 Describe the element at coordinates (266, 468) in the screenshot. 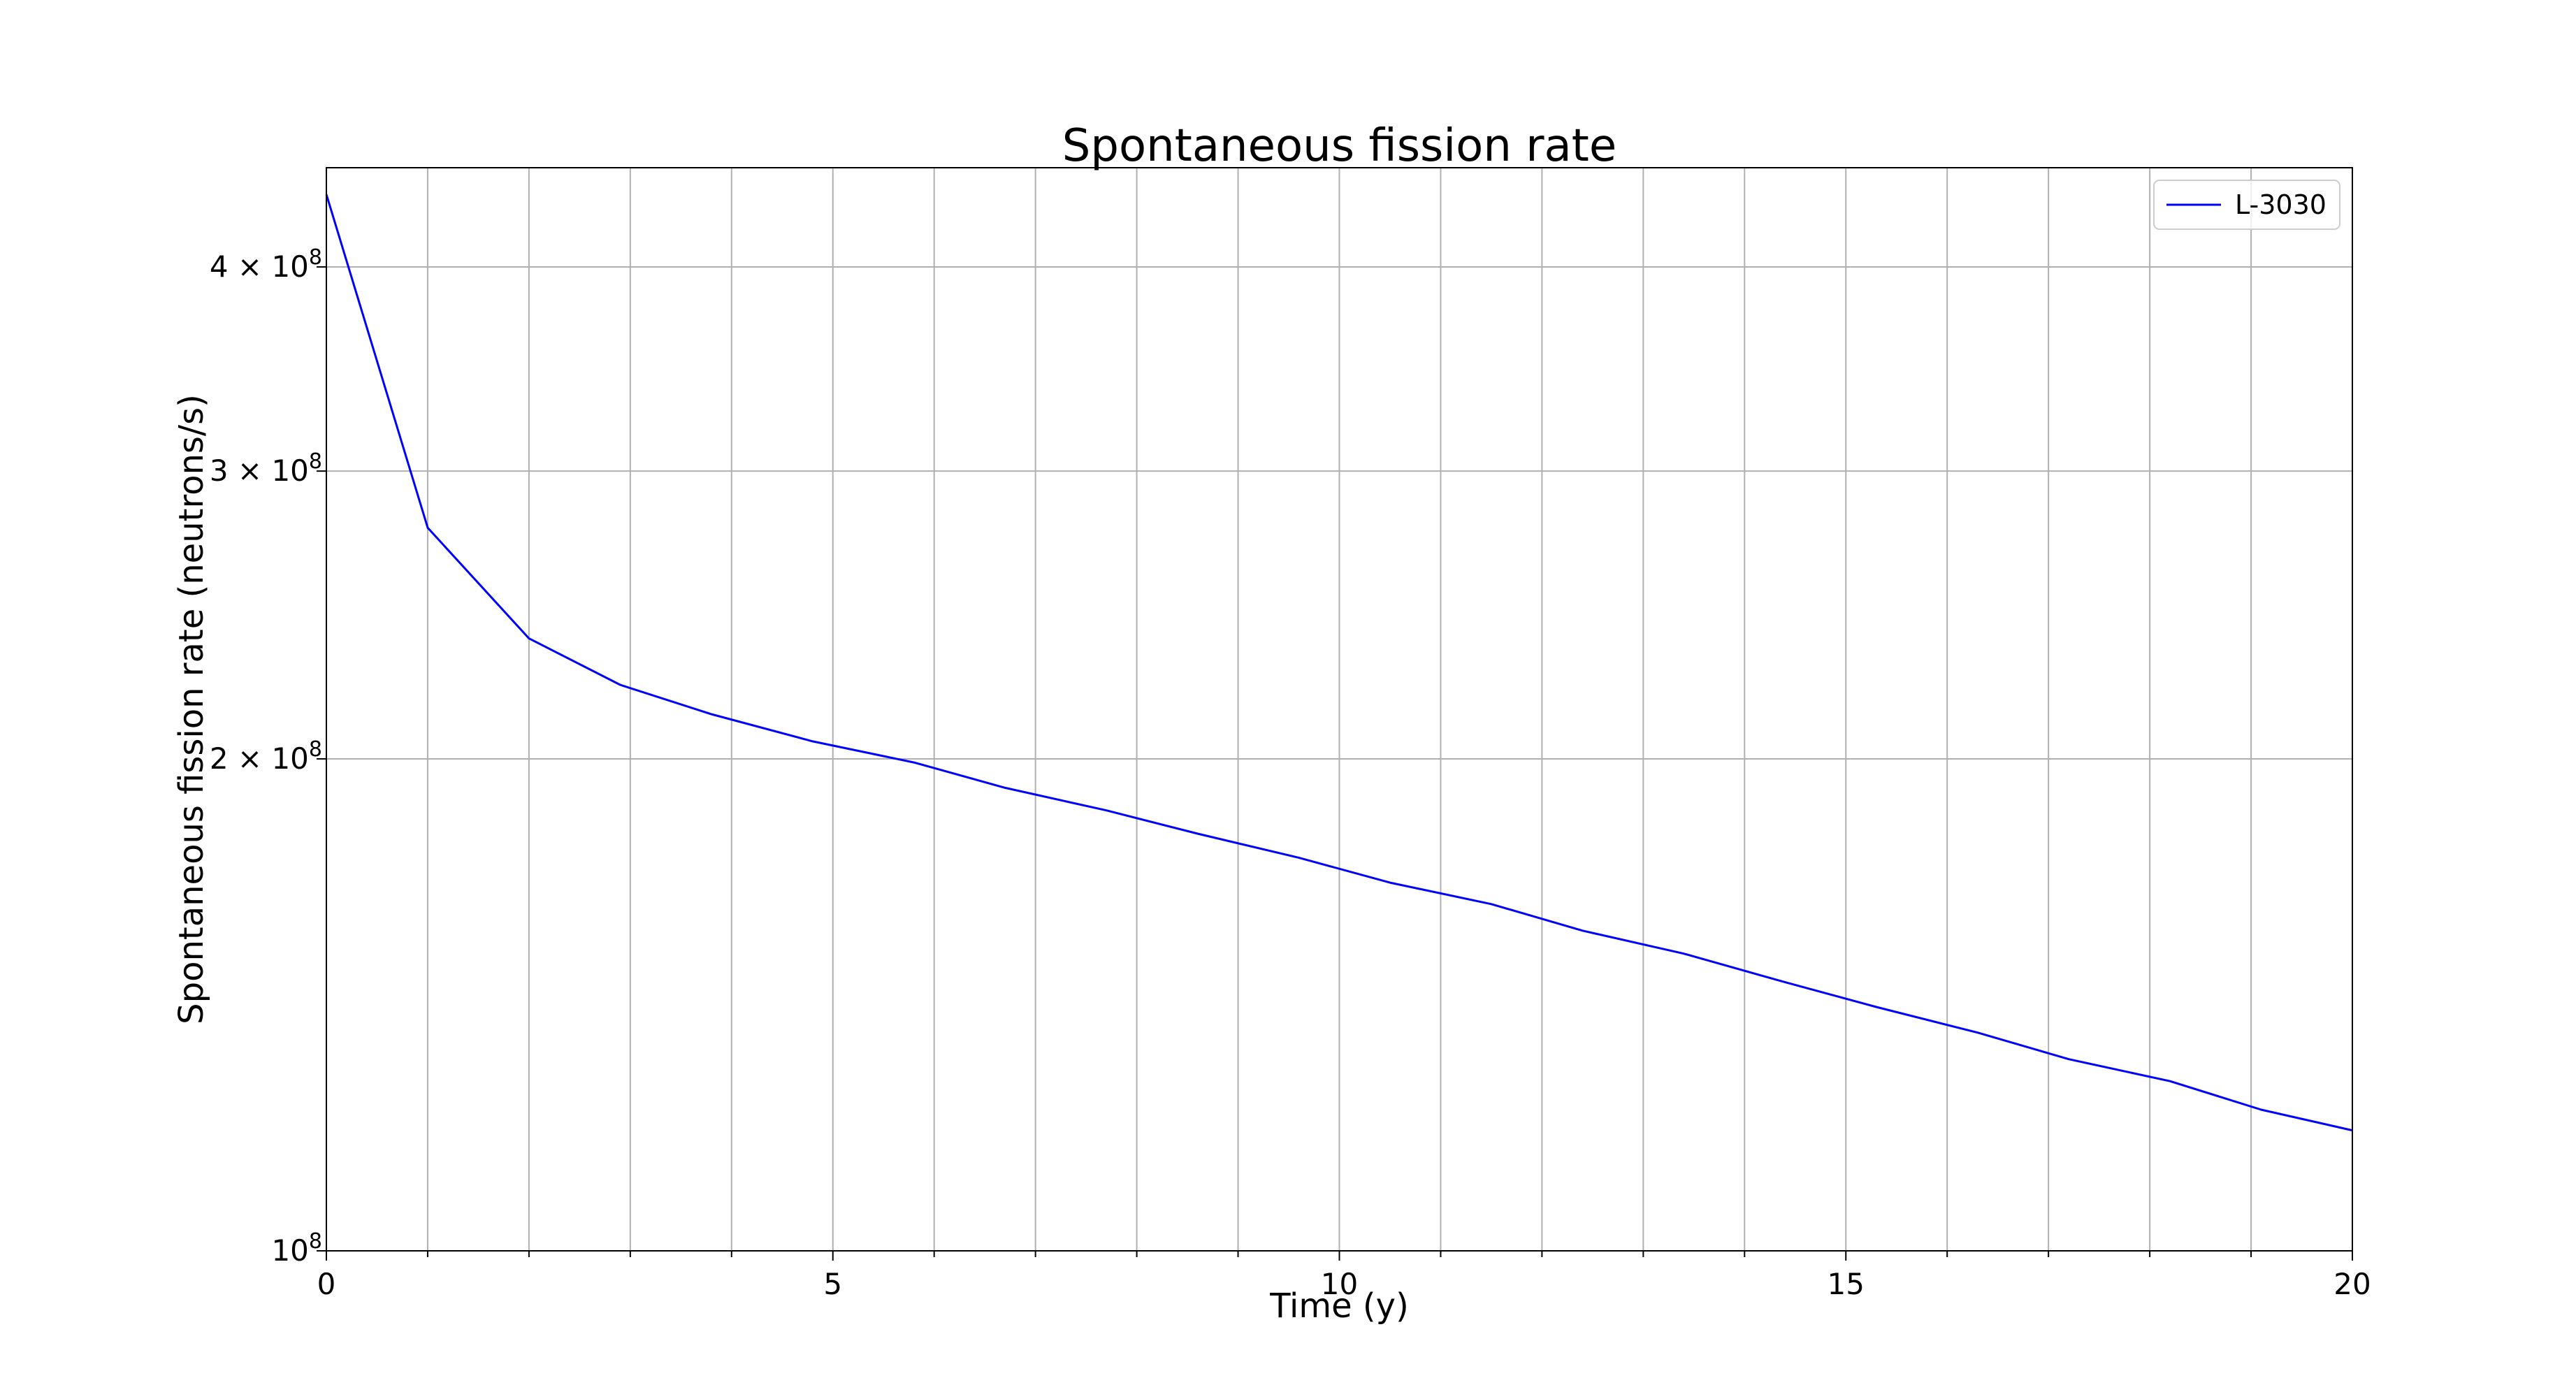

I see `y-tick-label: 3 × 10⁸` at that location.